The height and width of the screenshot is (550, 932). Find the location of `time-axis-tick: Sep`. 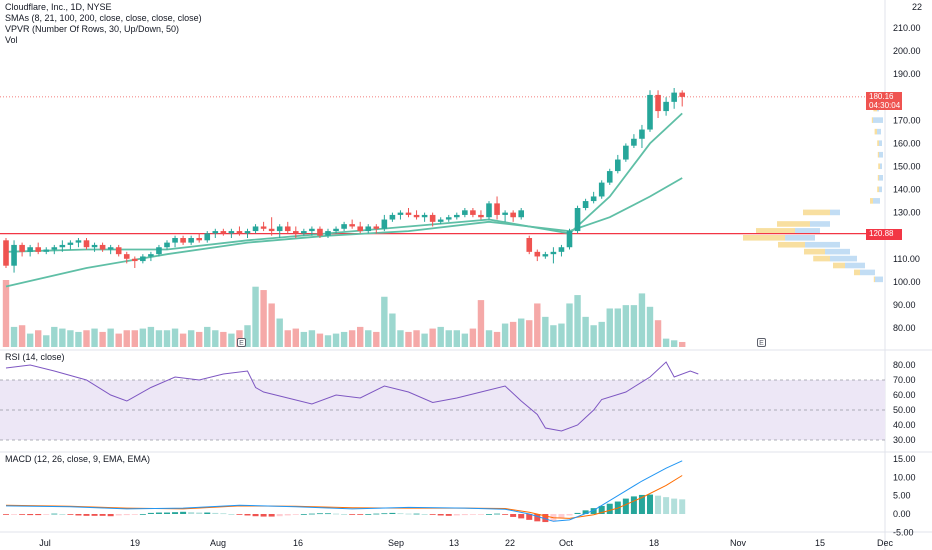

time-axis-tick: Sep is located at coordinates (396, 543).